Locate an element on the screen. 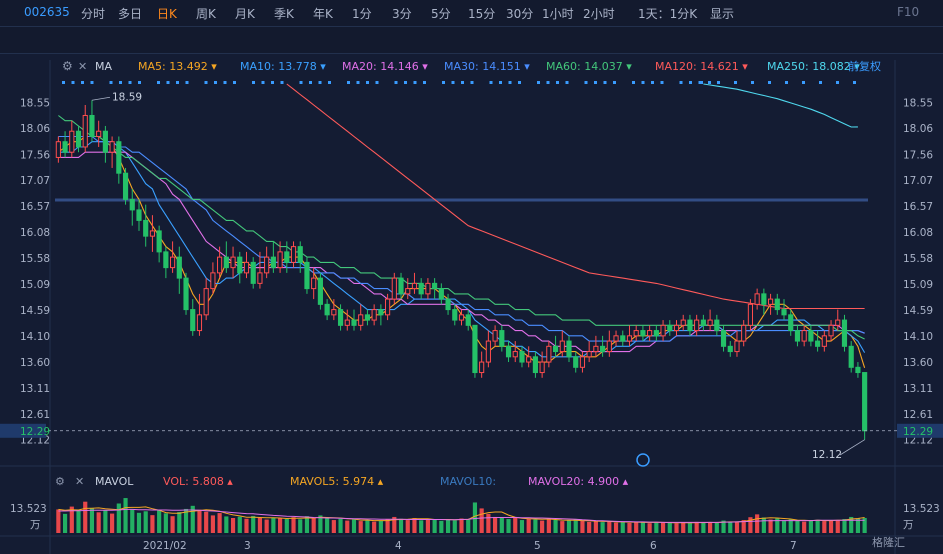 This screenshot has width=943, height=554. y-tick-right-0: 18.55 is located at coordinates (918, 103).